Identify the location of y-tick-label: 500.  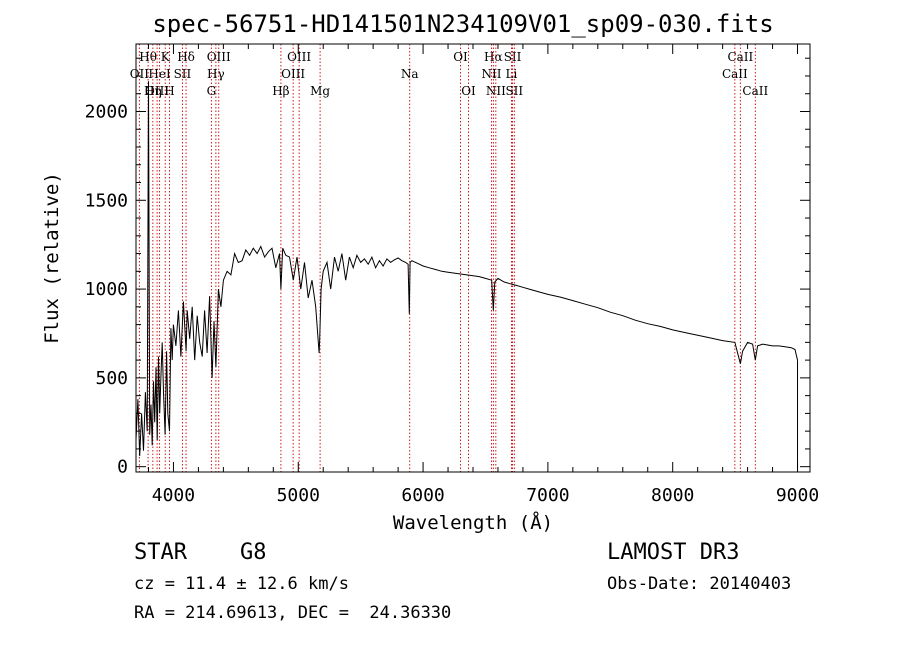
(111, 378).